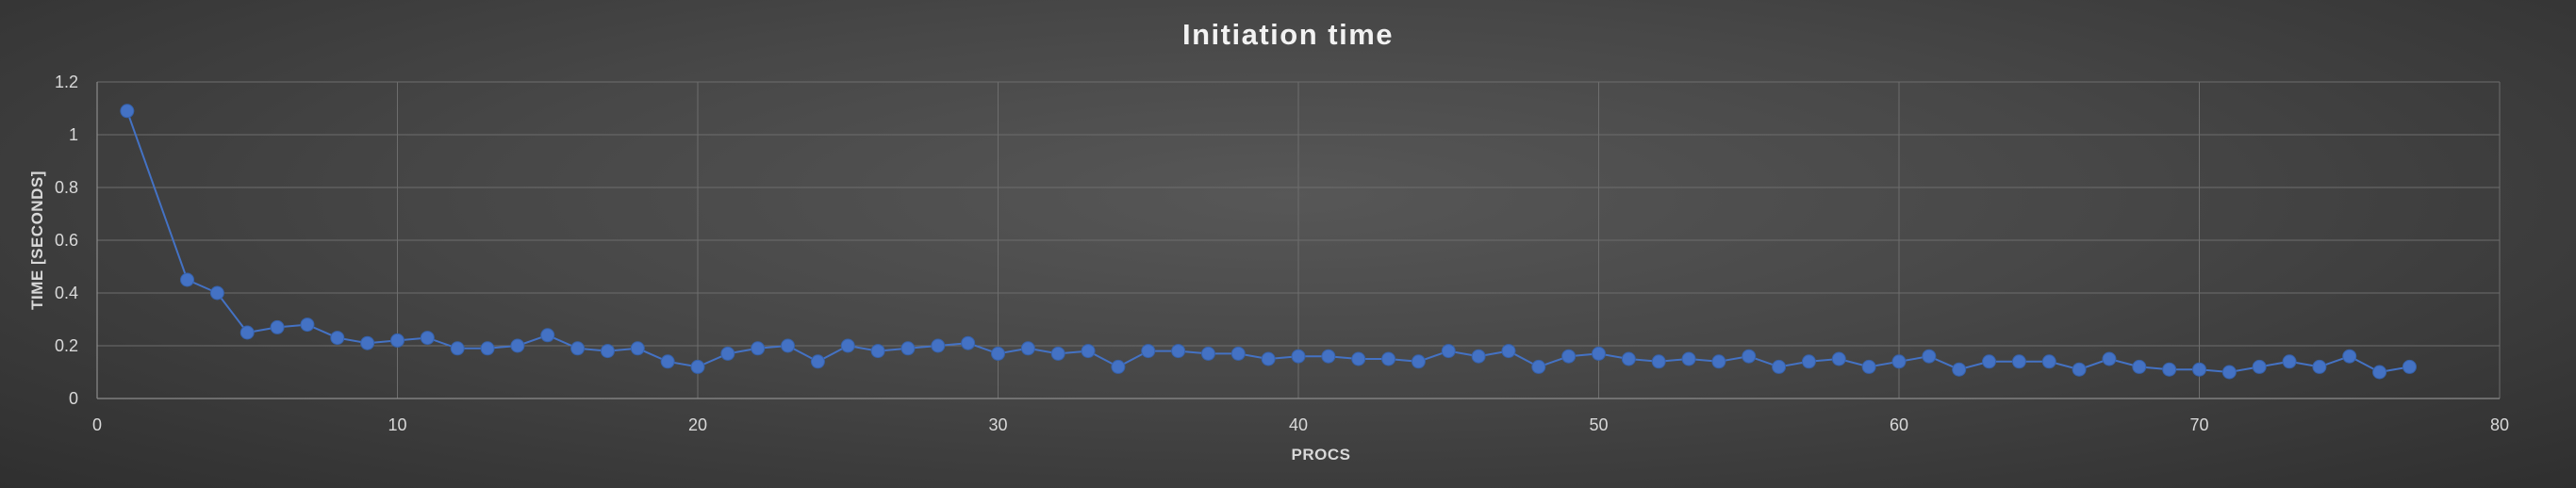  Describe the element at coordinates (1288, 34) in the screenshot. I see `chart-title: Initiation time` at that location.